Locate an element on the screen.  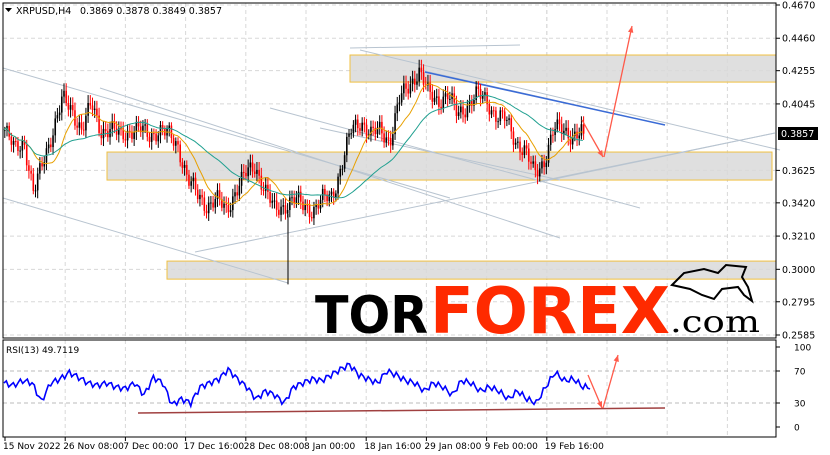
current-price-label: 0.3857 is located at coordinates (797, 134).